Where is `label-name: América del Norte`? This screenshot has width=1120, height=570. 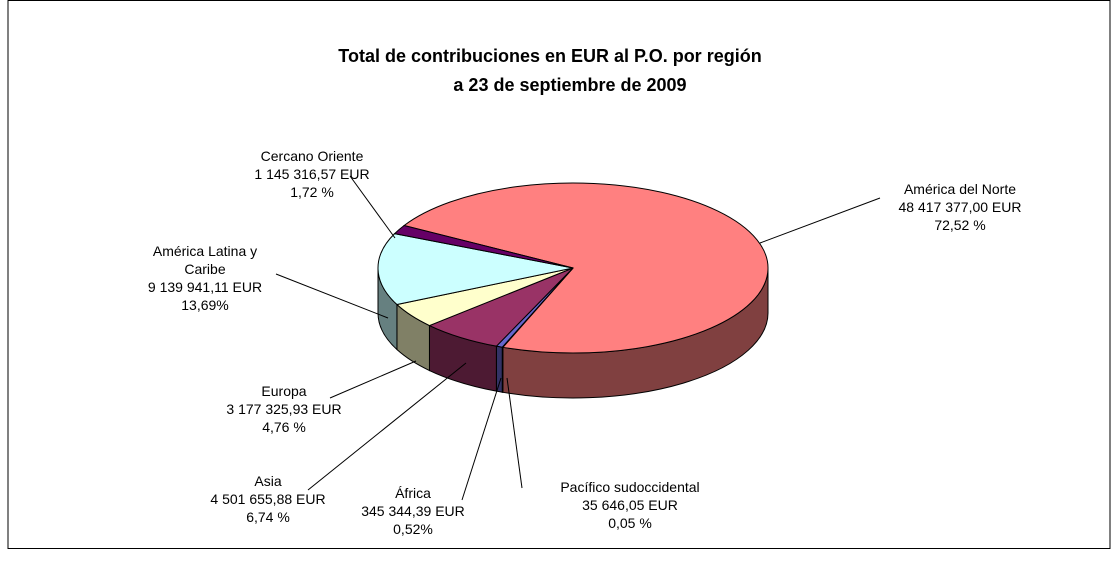 label-name: América del Norte is located at coordinates (960, 189).